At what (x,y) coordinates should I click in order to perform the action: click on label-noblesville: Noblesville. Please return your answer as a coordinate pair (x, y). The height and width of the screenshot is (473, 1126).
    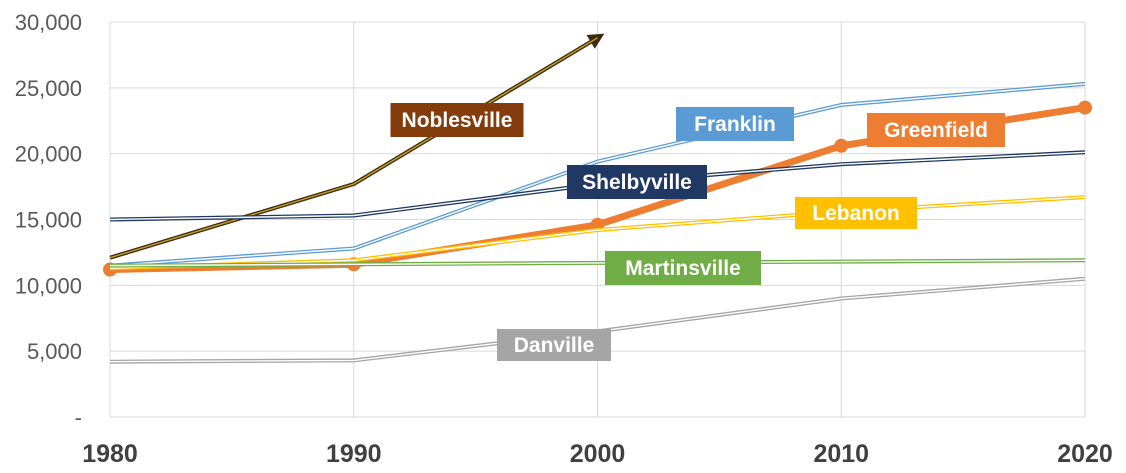
    Looking at the image, I should click on (457, 120).